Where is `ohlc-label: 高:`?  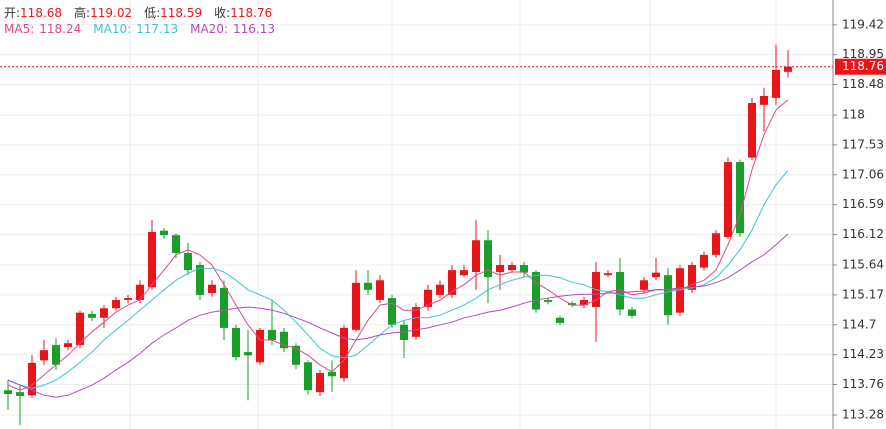 ohlc-label: 高: is located at coordinates (82, 13).